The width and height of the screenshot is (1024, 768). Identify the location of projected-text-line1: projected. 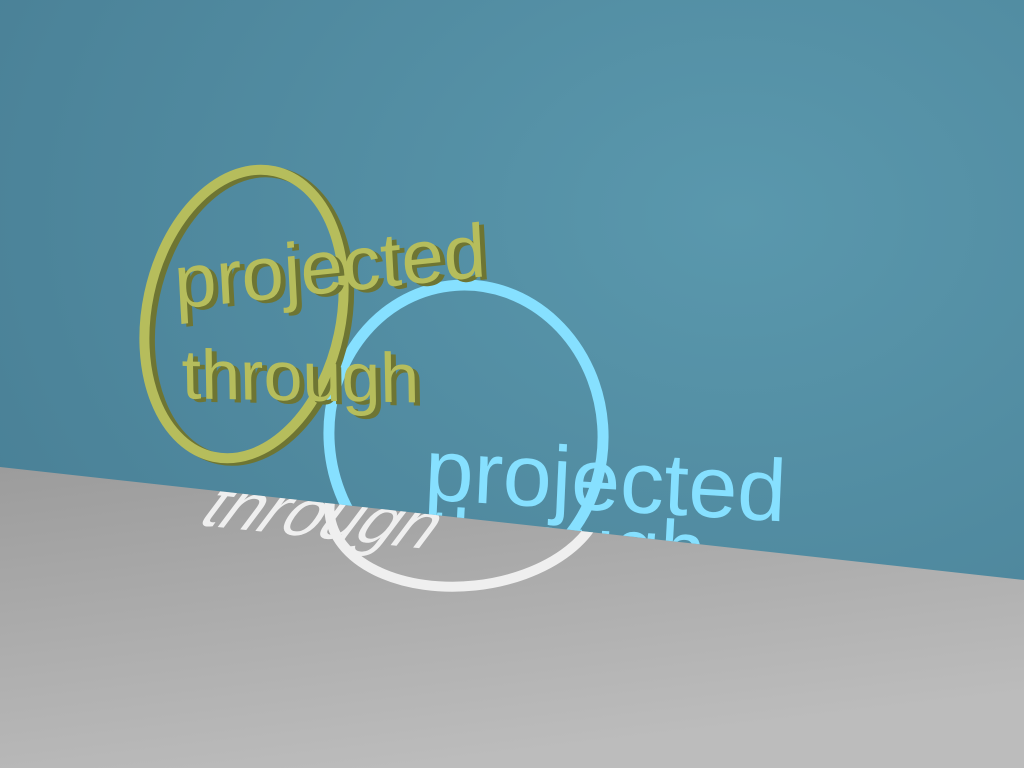
(606, 479).